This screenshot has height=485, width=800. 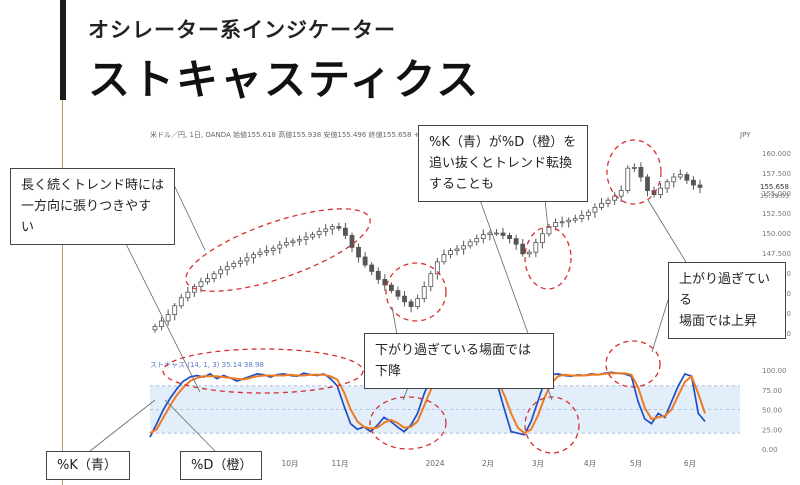 I want to click on callout-d-label: %D（橙）, so click(x=221, y=465).